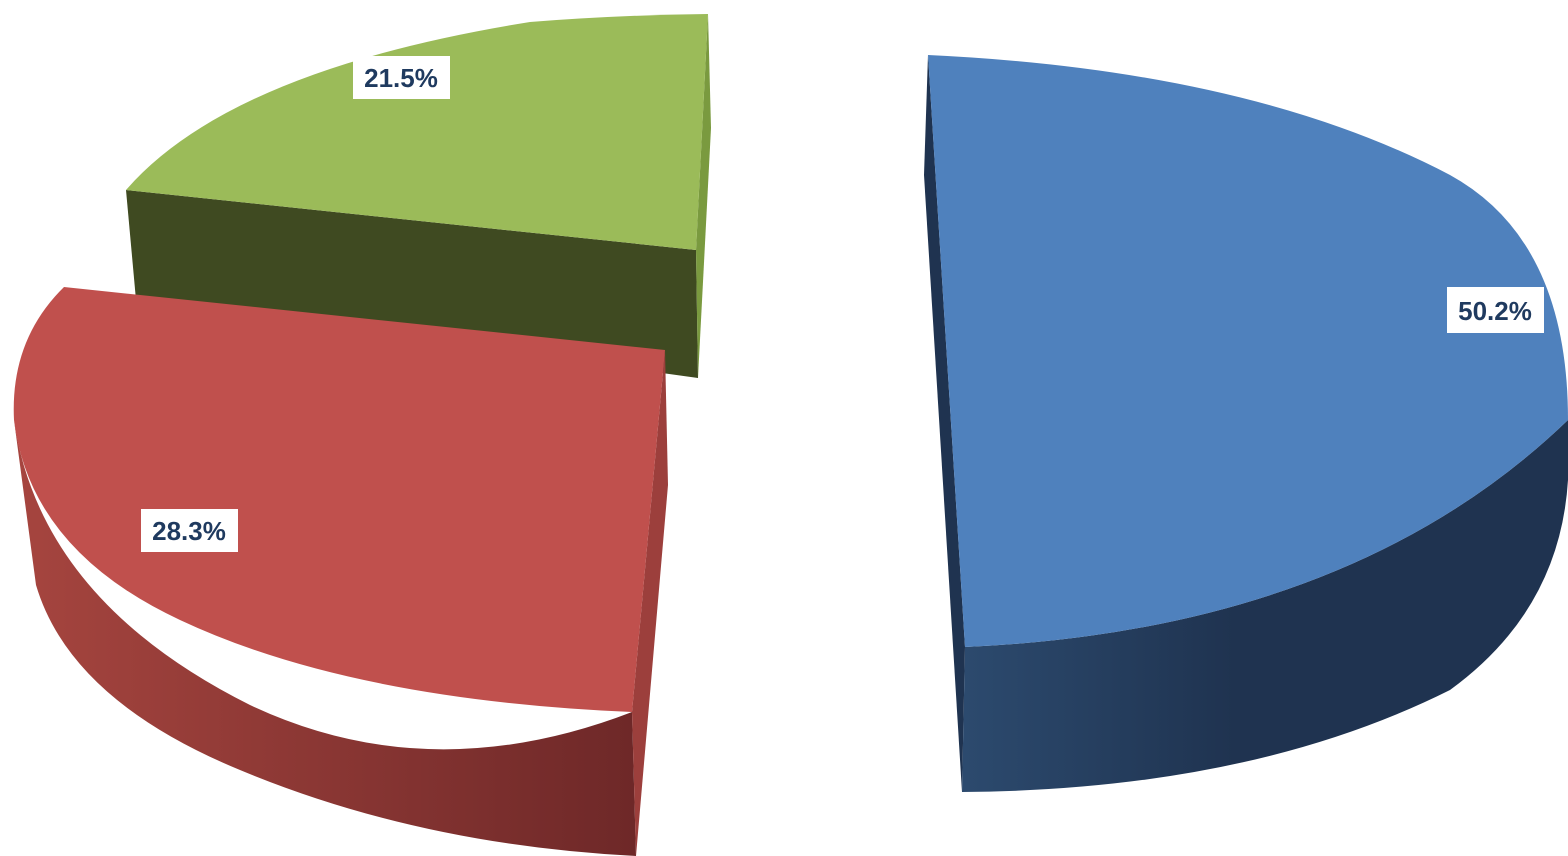 This screenshot has width=1568, height=856. Describe the element at coordinates (944, 423) in the screenshot. I see `slice-50-2-edge` at that location.